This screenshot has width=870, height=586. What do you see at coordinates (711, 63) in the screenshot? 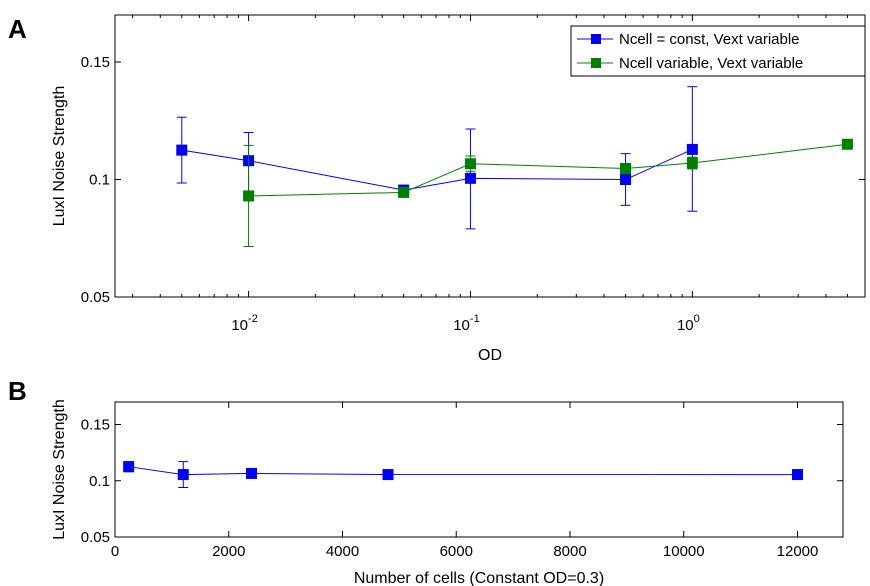
I see `legend-label: Ncell variable, Vext variable` at bounding box center [711, 63].